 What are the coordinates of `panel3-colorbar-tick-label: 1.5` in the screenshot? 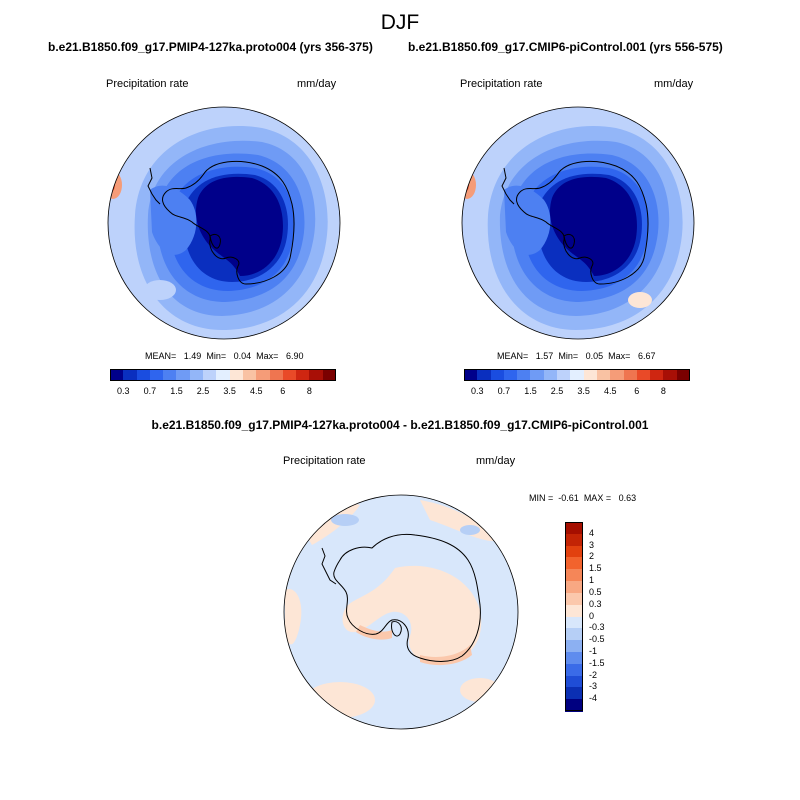 It's located at (595, 568).